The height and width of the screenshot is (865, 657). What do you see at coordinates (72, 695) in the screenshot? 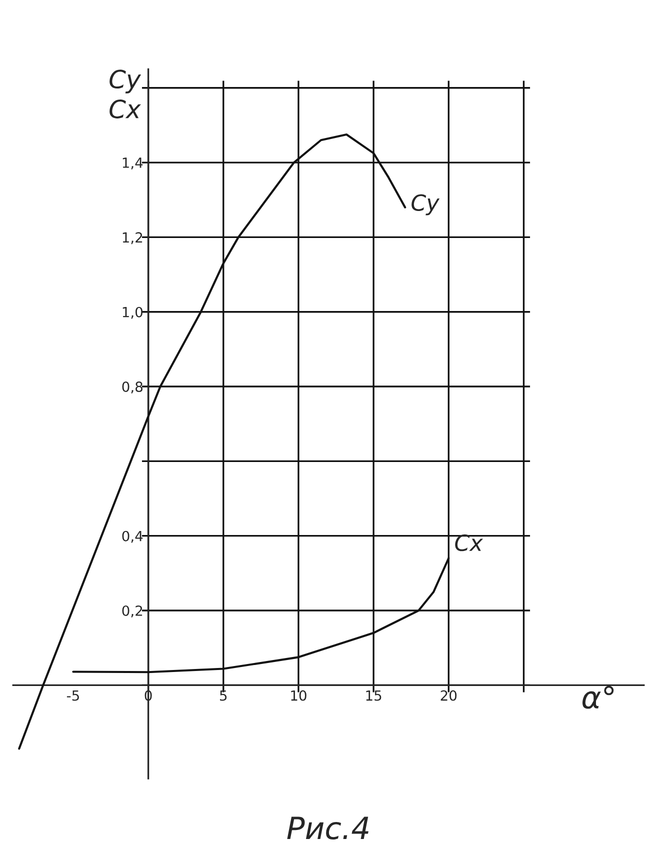
I see `x-tick-label: -5` at bounding box center [72, 695].